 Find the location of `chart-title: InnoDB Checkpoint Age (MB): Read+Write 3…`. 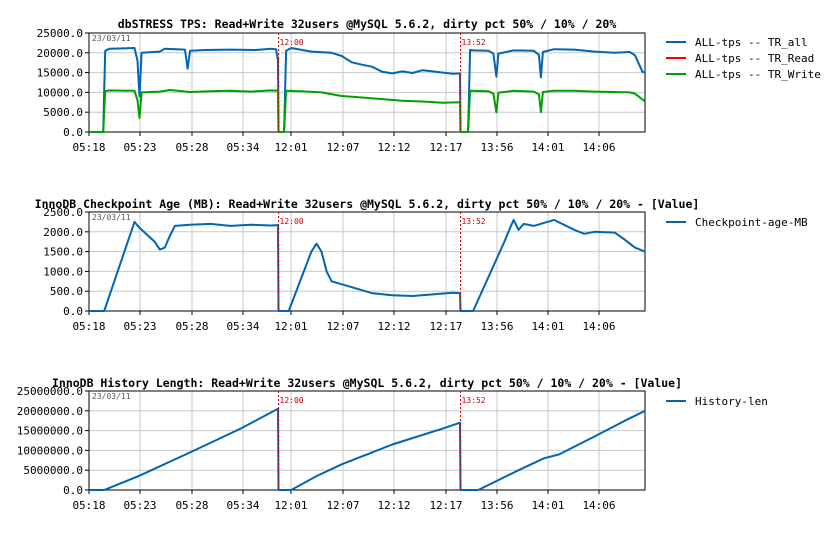

chart-title: InnoDB Checkpoint Age (MB): Read+Write 3… is located at coordinates (367, 204).